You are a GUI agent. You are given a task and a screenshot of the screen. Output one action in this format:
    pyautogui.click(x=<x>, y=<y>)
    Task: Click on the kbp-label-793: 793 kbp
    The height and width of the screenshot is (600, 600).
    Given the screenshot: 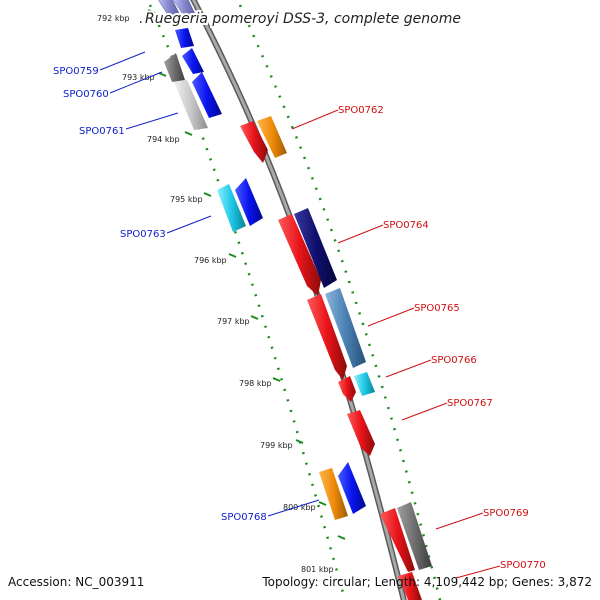 What is the action you would take?
    pyautogui.click(x=138, y=77)
    